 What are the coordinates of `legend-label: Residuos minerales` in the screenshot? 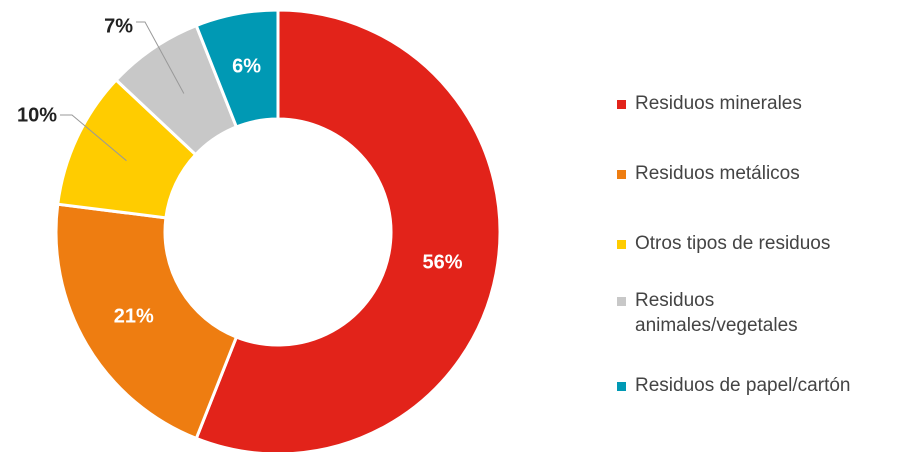 It's located at (718, 103).